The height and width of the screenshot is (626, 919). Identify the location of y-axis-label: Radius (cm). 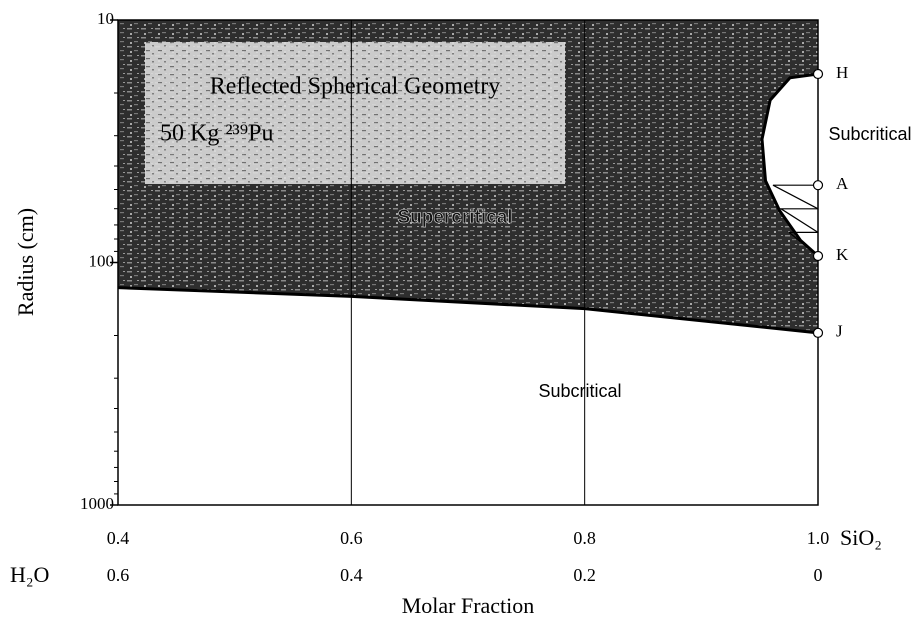
(25, 262).